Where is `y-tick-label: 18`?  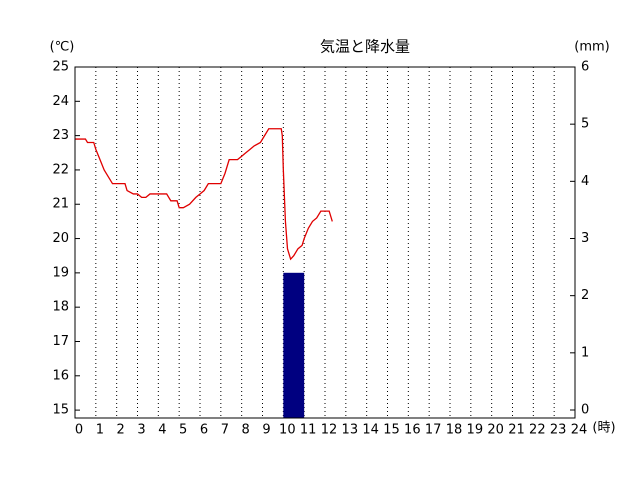 y-tick-label: 18 is located at coordinates (60, 307).